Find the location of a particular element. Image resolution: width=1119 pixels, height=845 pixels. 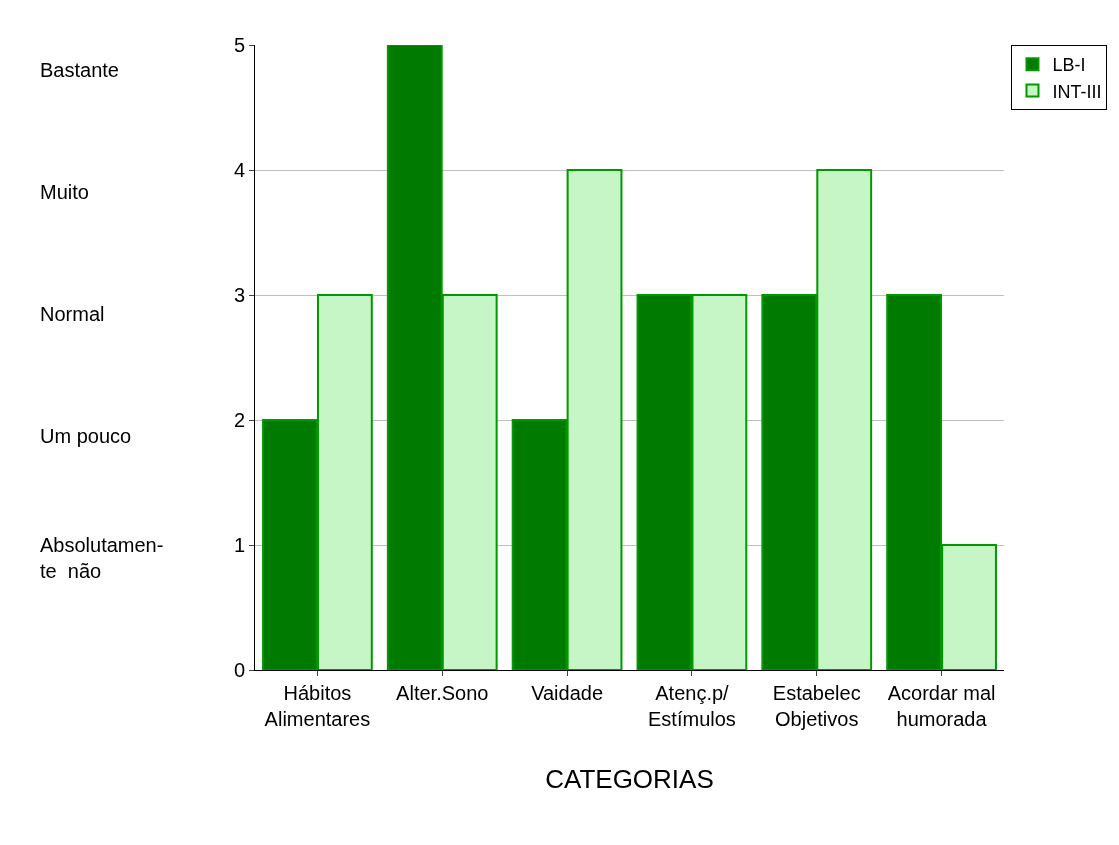

y-tick-label: 2 is located at coordinates (239, 420).